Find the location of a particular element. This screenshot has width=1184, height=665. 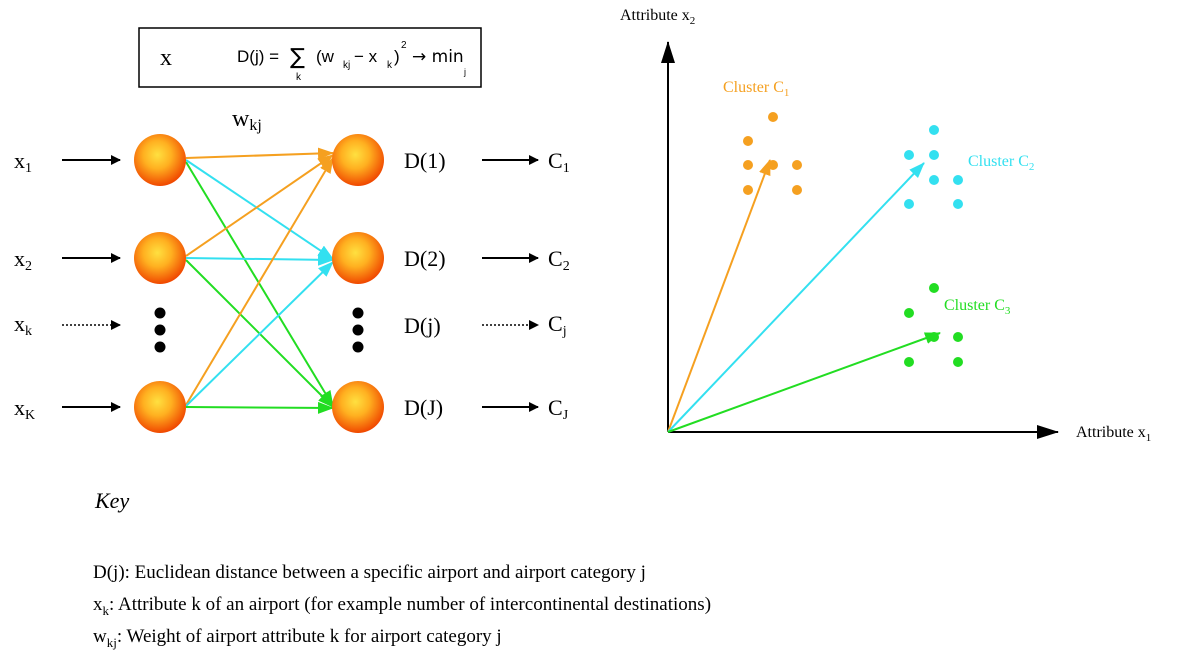

cluster-label-J: CJ is located at coordinates (558, 409).